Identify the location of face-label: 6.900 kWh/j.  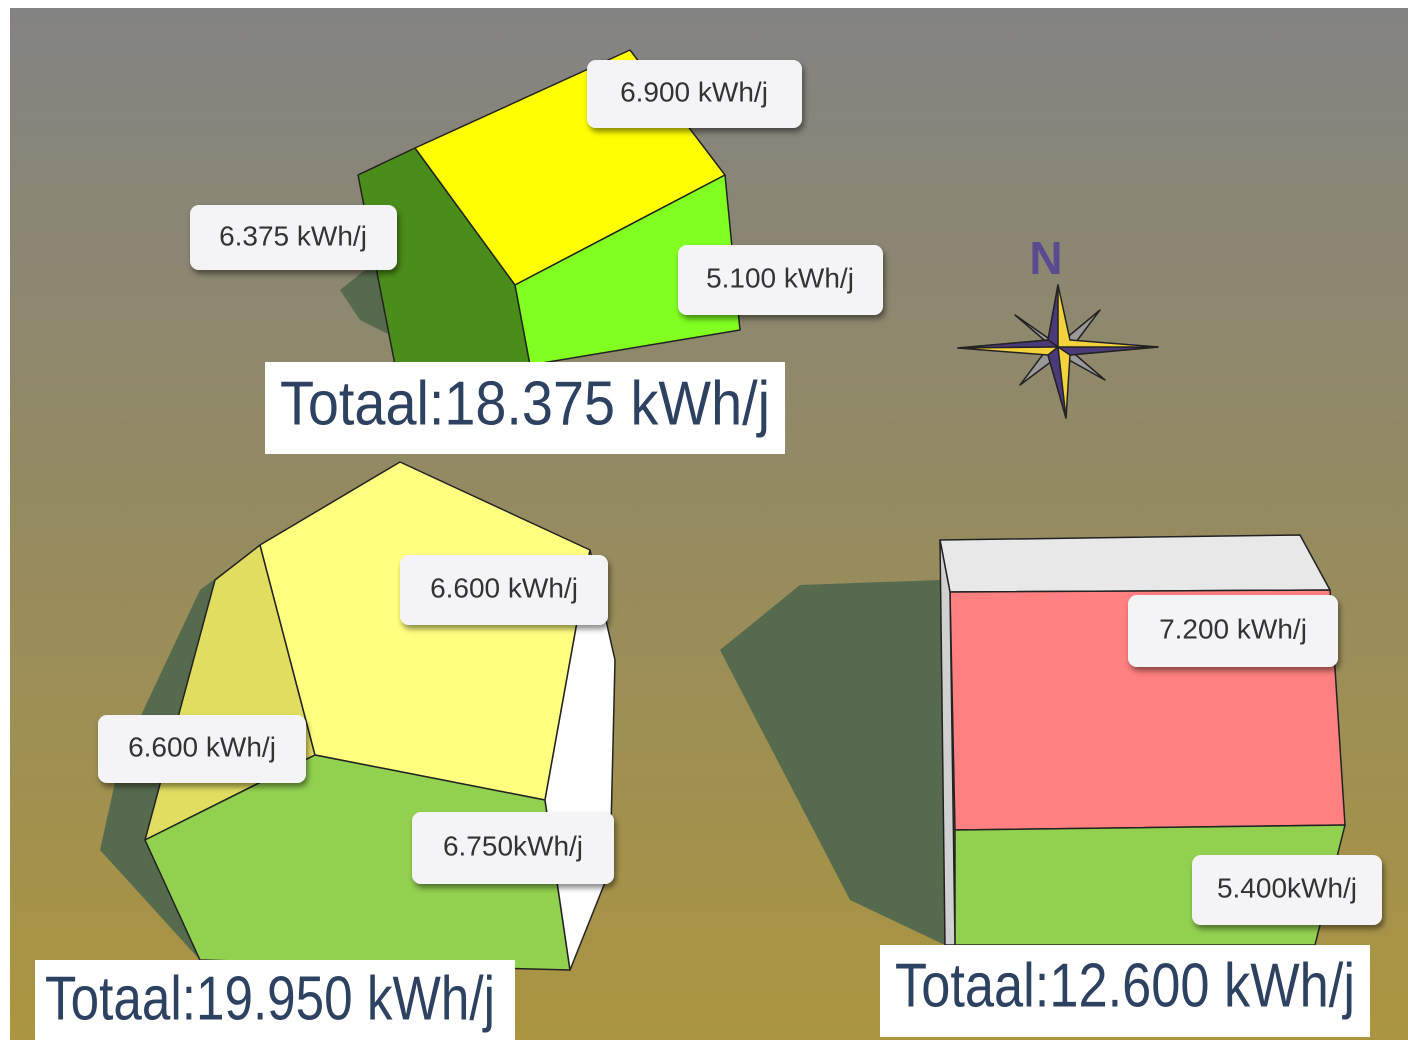
(694, 91).